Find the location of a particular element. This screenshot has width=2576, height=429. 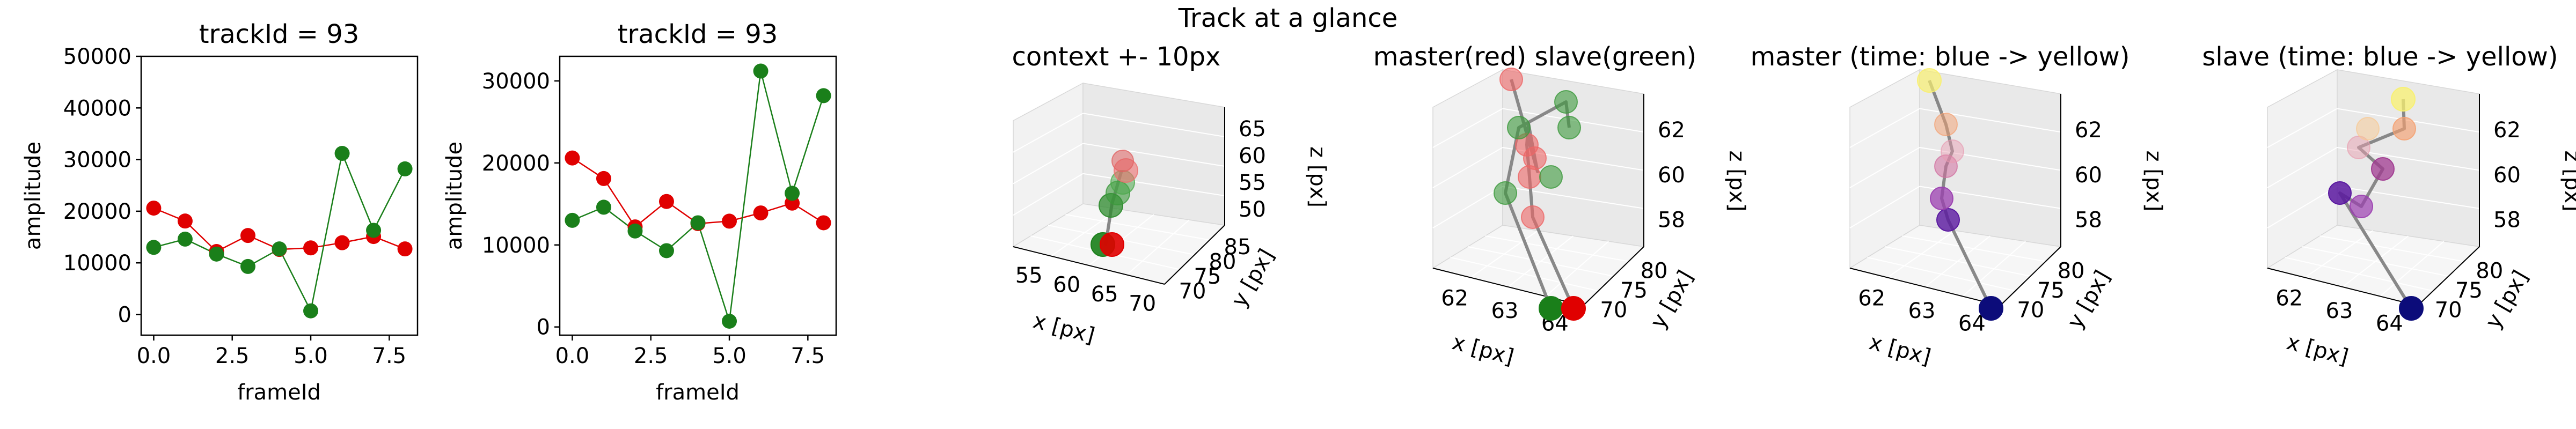

panel-title: master(red) slave(green) is located at coordinates (1534, 57).